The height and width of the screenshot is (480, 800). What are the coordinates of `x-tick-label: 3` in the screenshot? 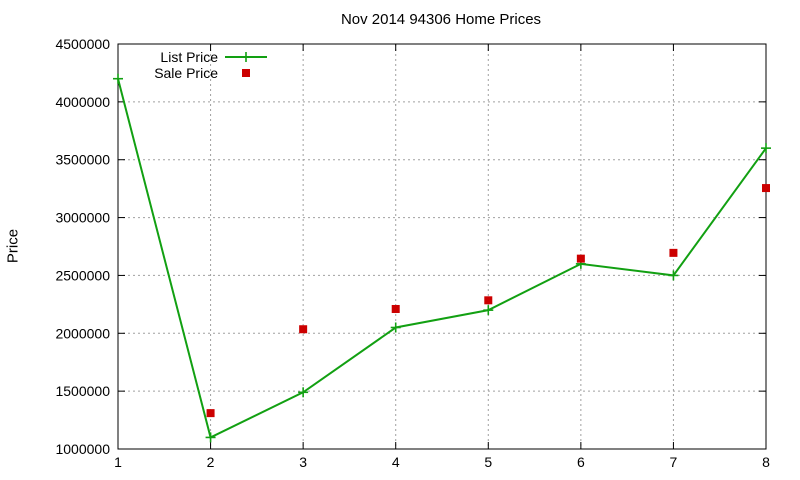 It's located at (303, 462).